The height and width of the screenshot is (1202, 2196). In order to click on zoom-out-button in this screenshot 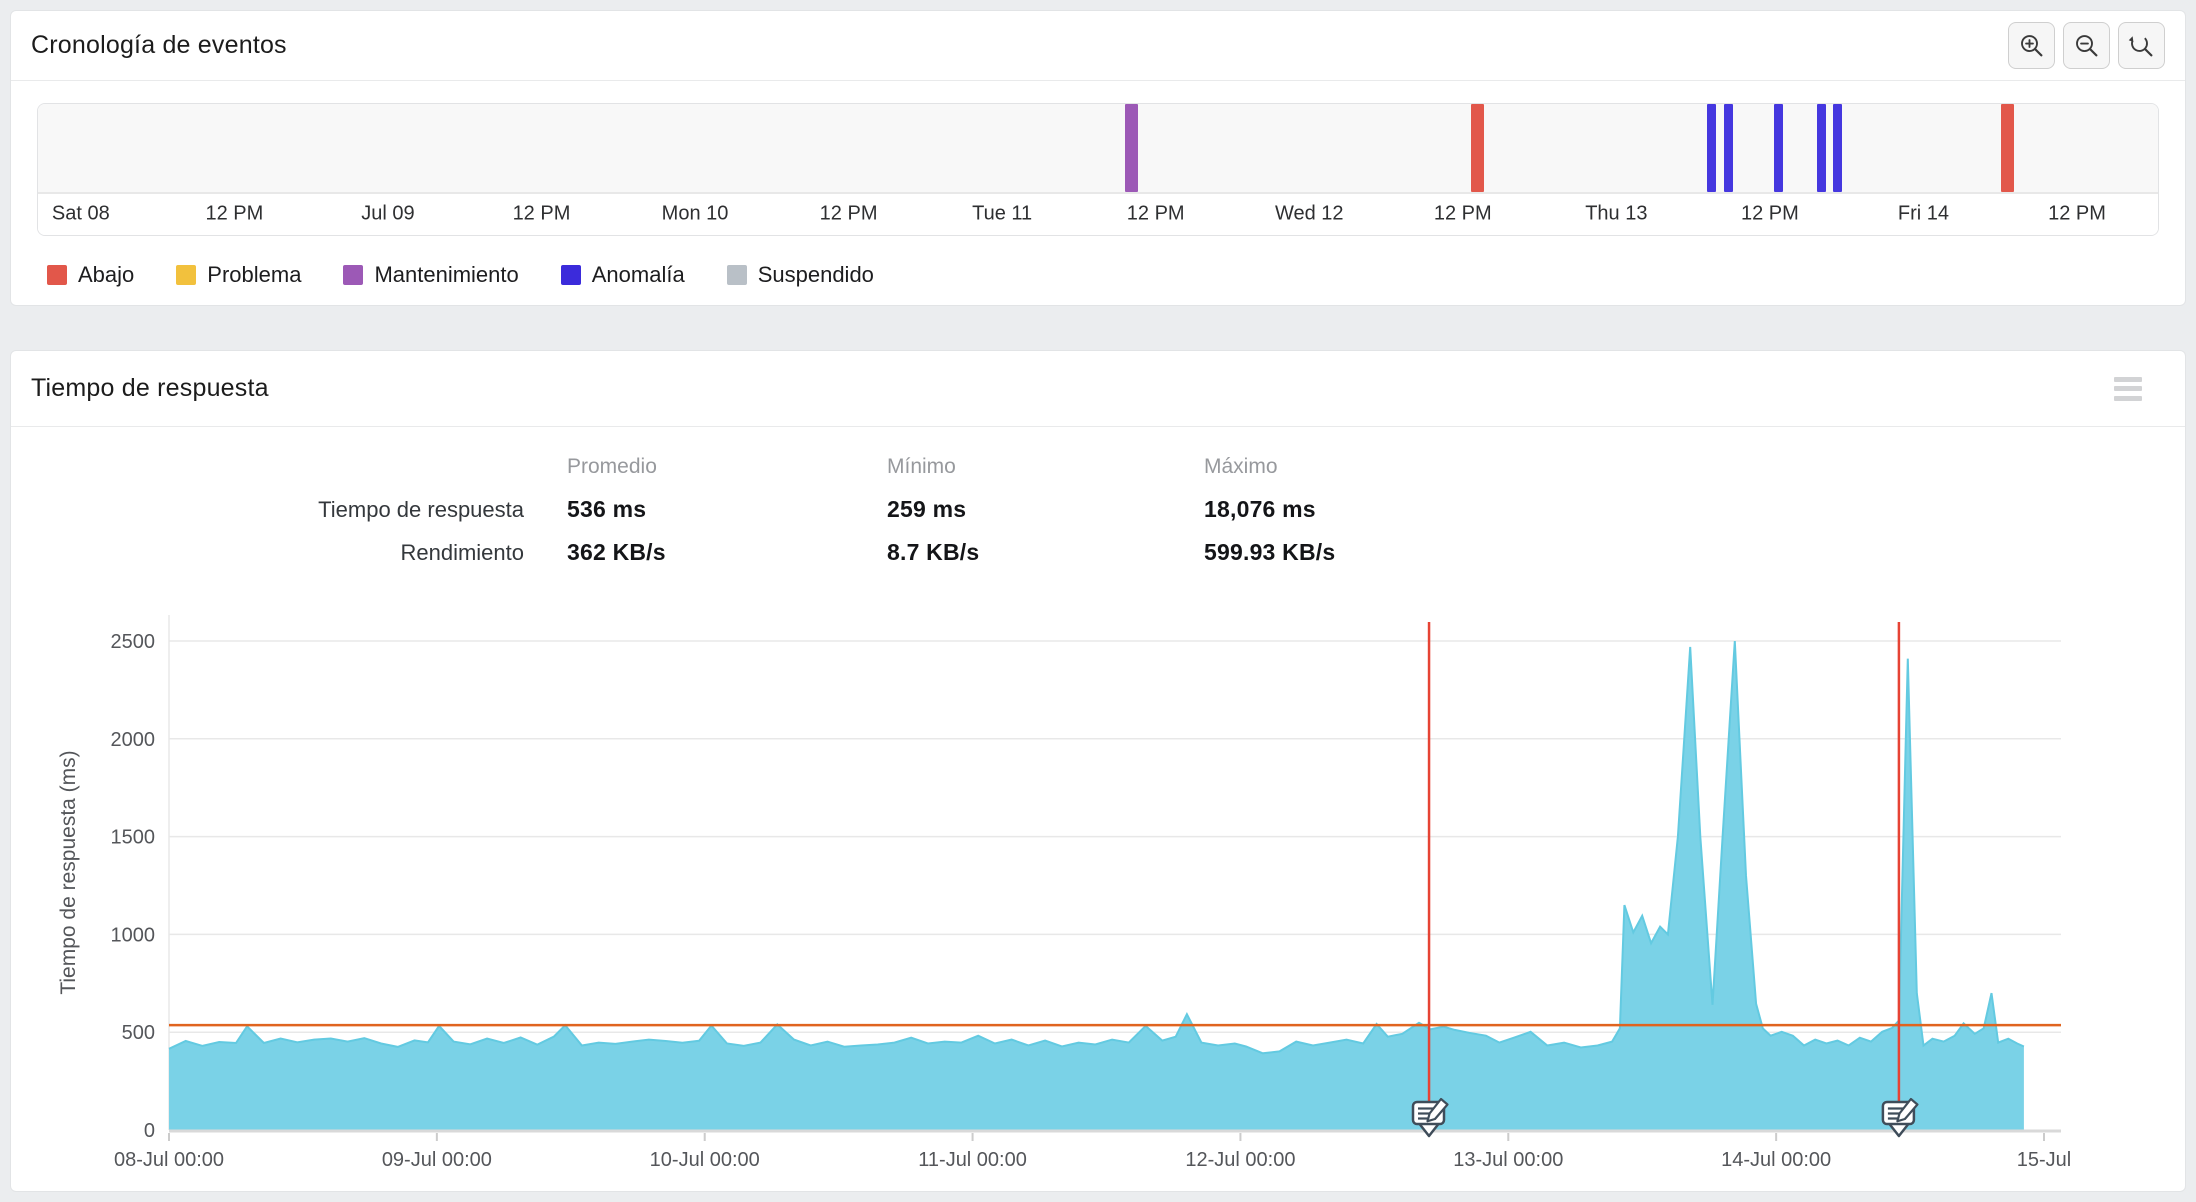, I will do `click(2086, 45)`.